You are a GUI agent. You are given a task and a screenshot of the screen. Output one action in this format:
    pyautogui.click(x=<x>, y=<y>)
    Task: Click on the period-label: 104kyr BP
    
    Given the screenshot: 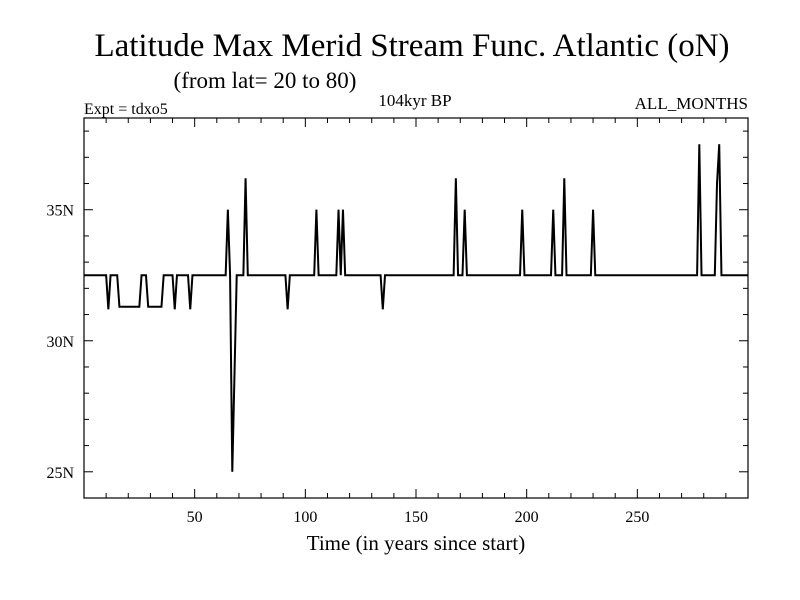 What is the action you would take?
    pyautogui.click(x=414, y=100)
    